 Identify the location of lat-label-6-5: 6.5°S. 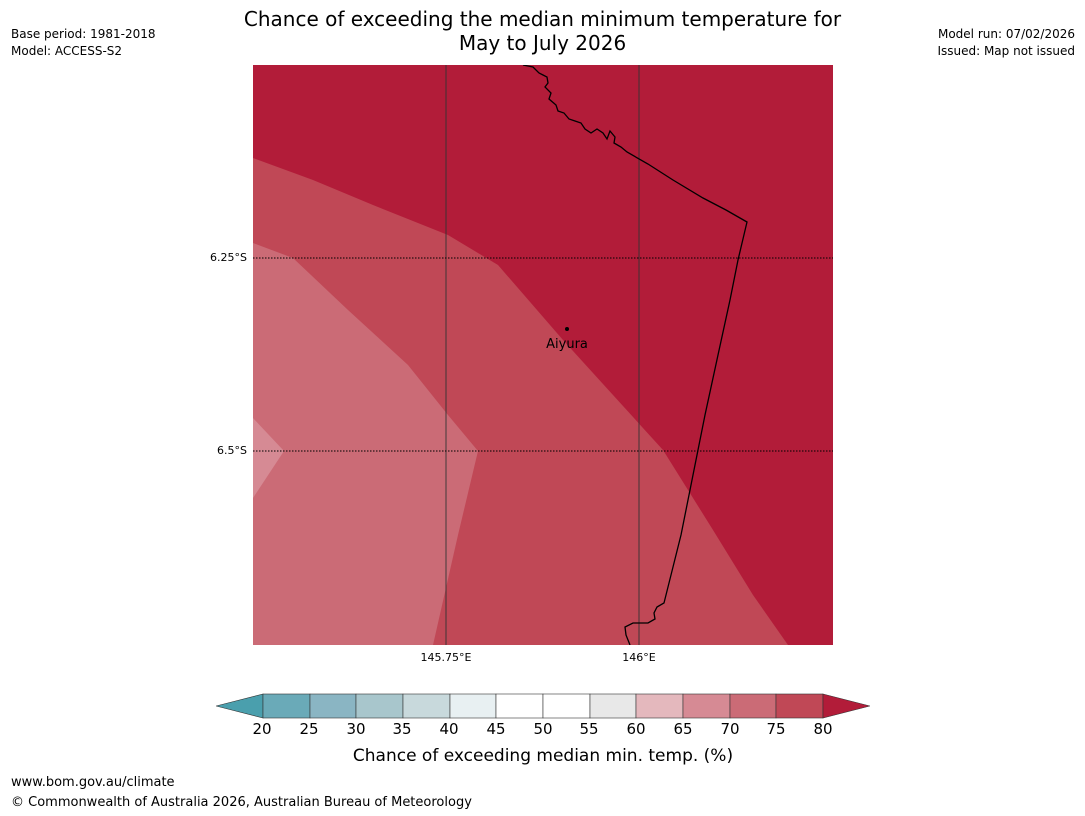
(232, 450).